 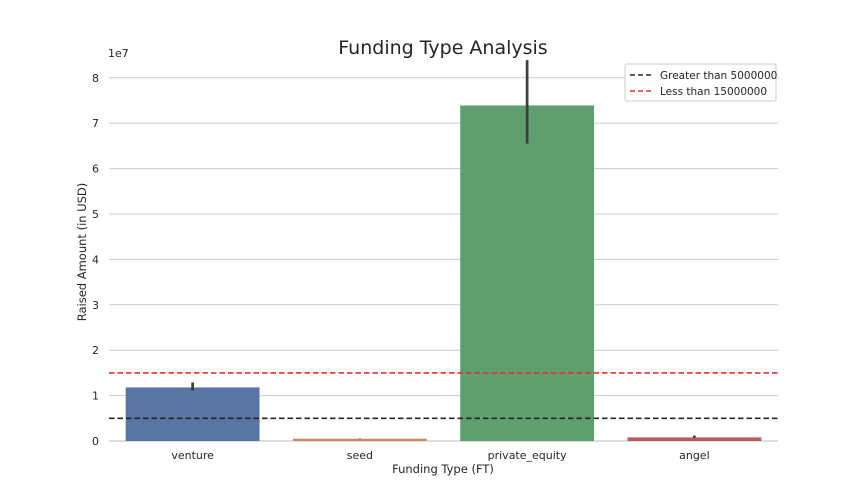 I want to click on reference-lines, so click(x=443, y=396).